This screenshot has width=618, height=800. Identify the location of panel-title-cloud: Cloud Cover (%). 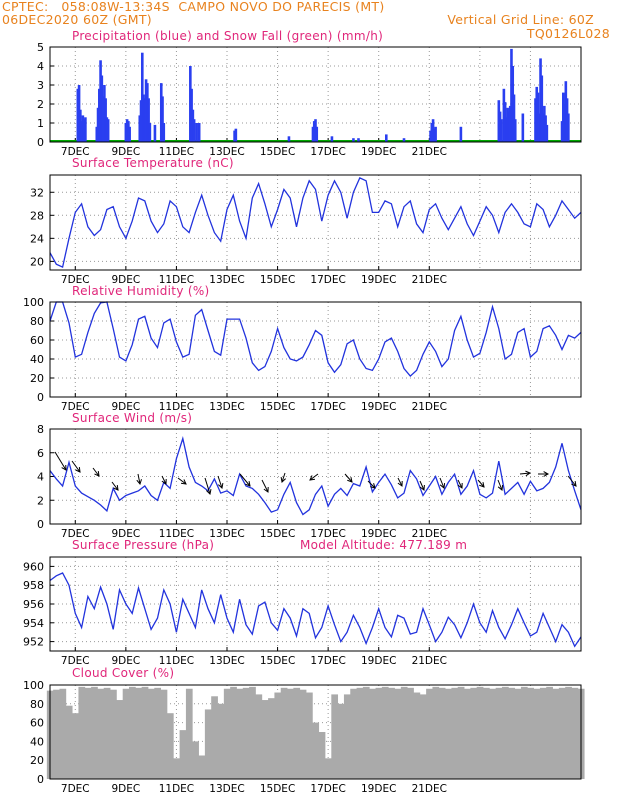
(123, 673).